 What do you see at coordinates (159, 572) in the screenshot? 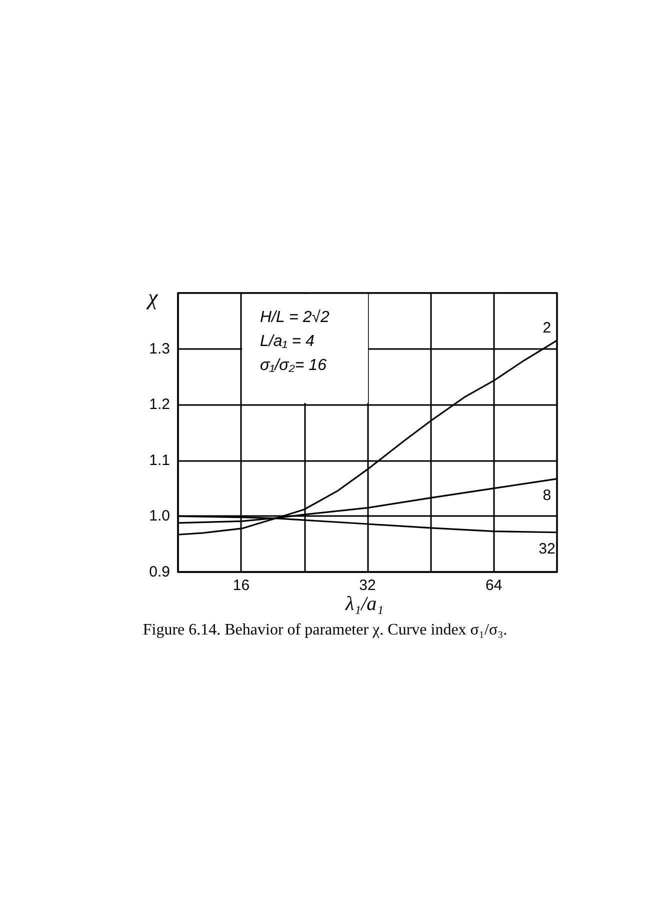
I see `y-tick-label: 0.9` at bounding box center [159, 572].